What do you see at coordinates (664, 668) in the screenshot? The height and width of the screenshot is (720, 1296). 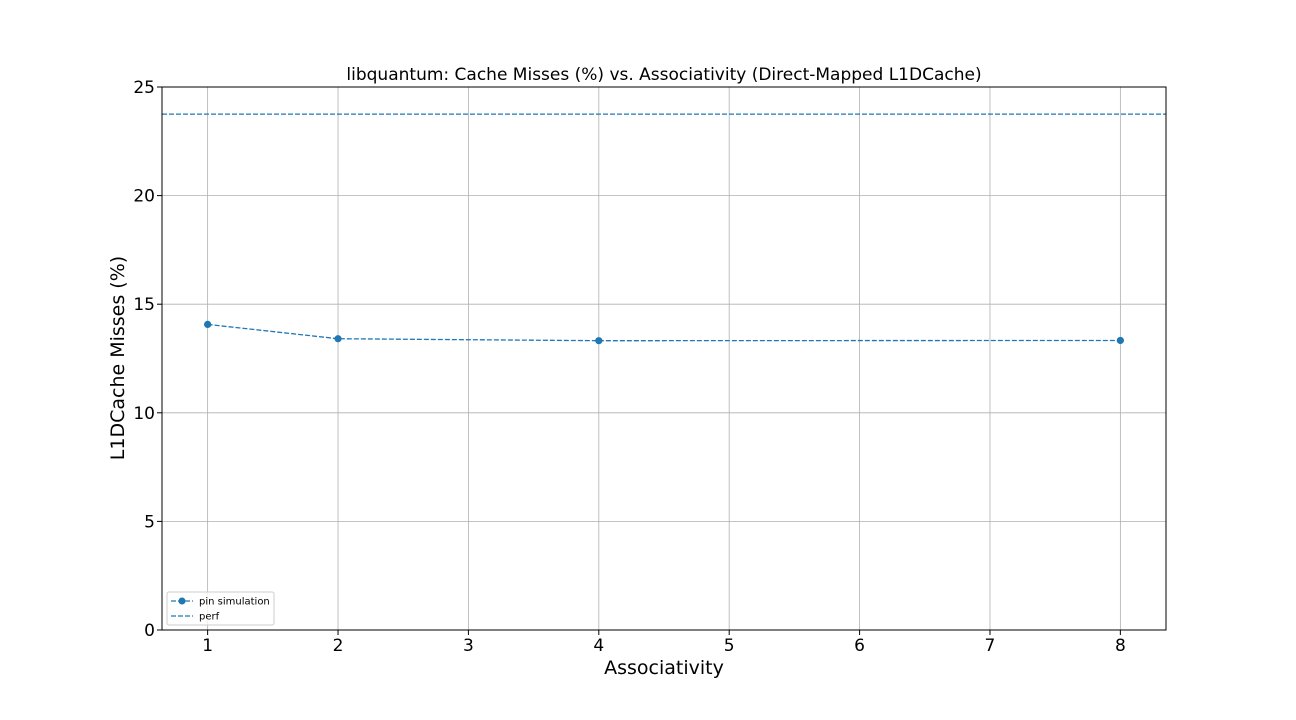 I see `x-axis-label: Associativity` at bounding box center [664, 668].